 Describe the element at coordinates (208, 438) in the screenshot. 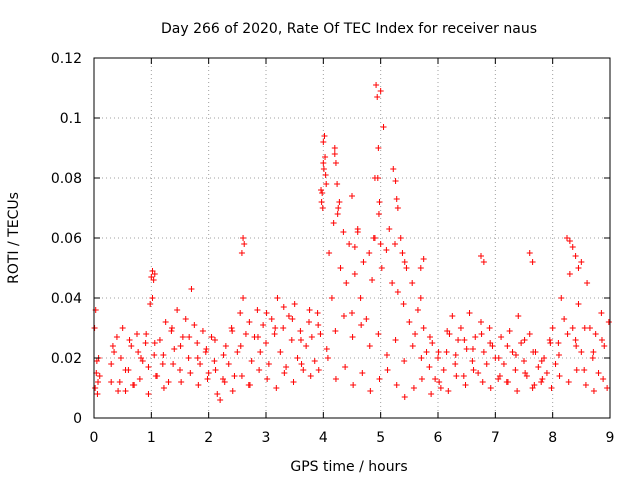

I see `x-tick-label: 2` at that location.